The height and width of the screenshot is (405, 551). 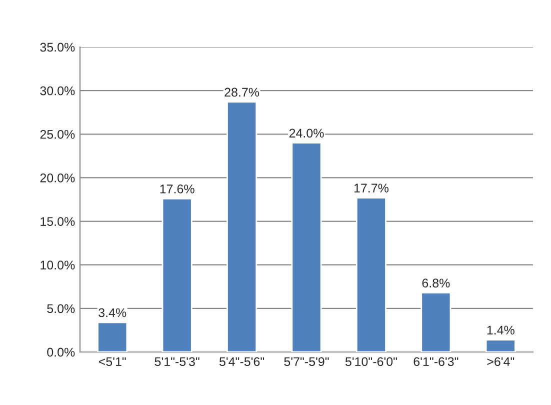 What do you see at coordinates (57, 91) in the screenshot?
I see `y-tick-label: 30.0%` at bounding box center [57, 91].